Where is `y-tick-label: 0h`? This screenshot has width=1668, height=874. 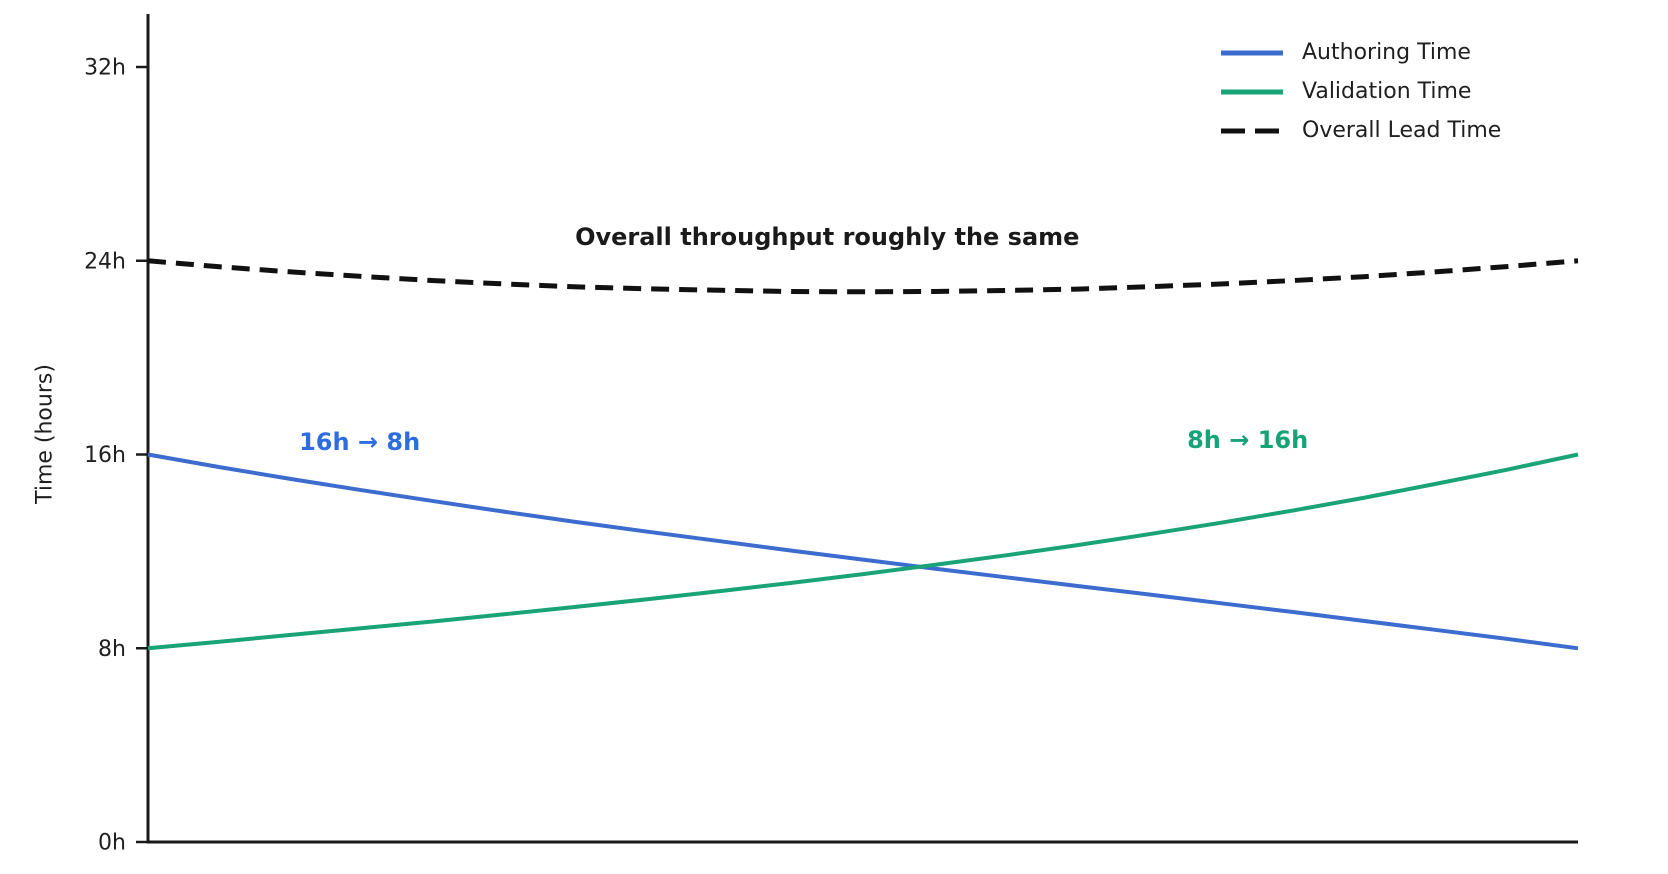 y-tick-label: 0h is located at coordinates (112, 843).